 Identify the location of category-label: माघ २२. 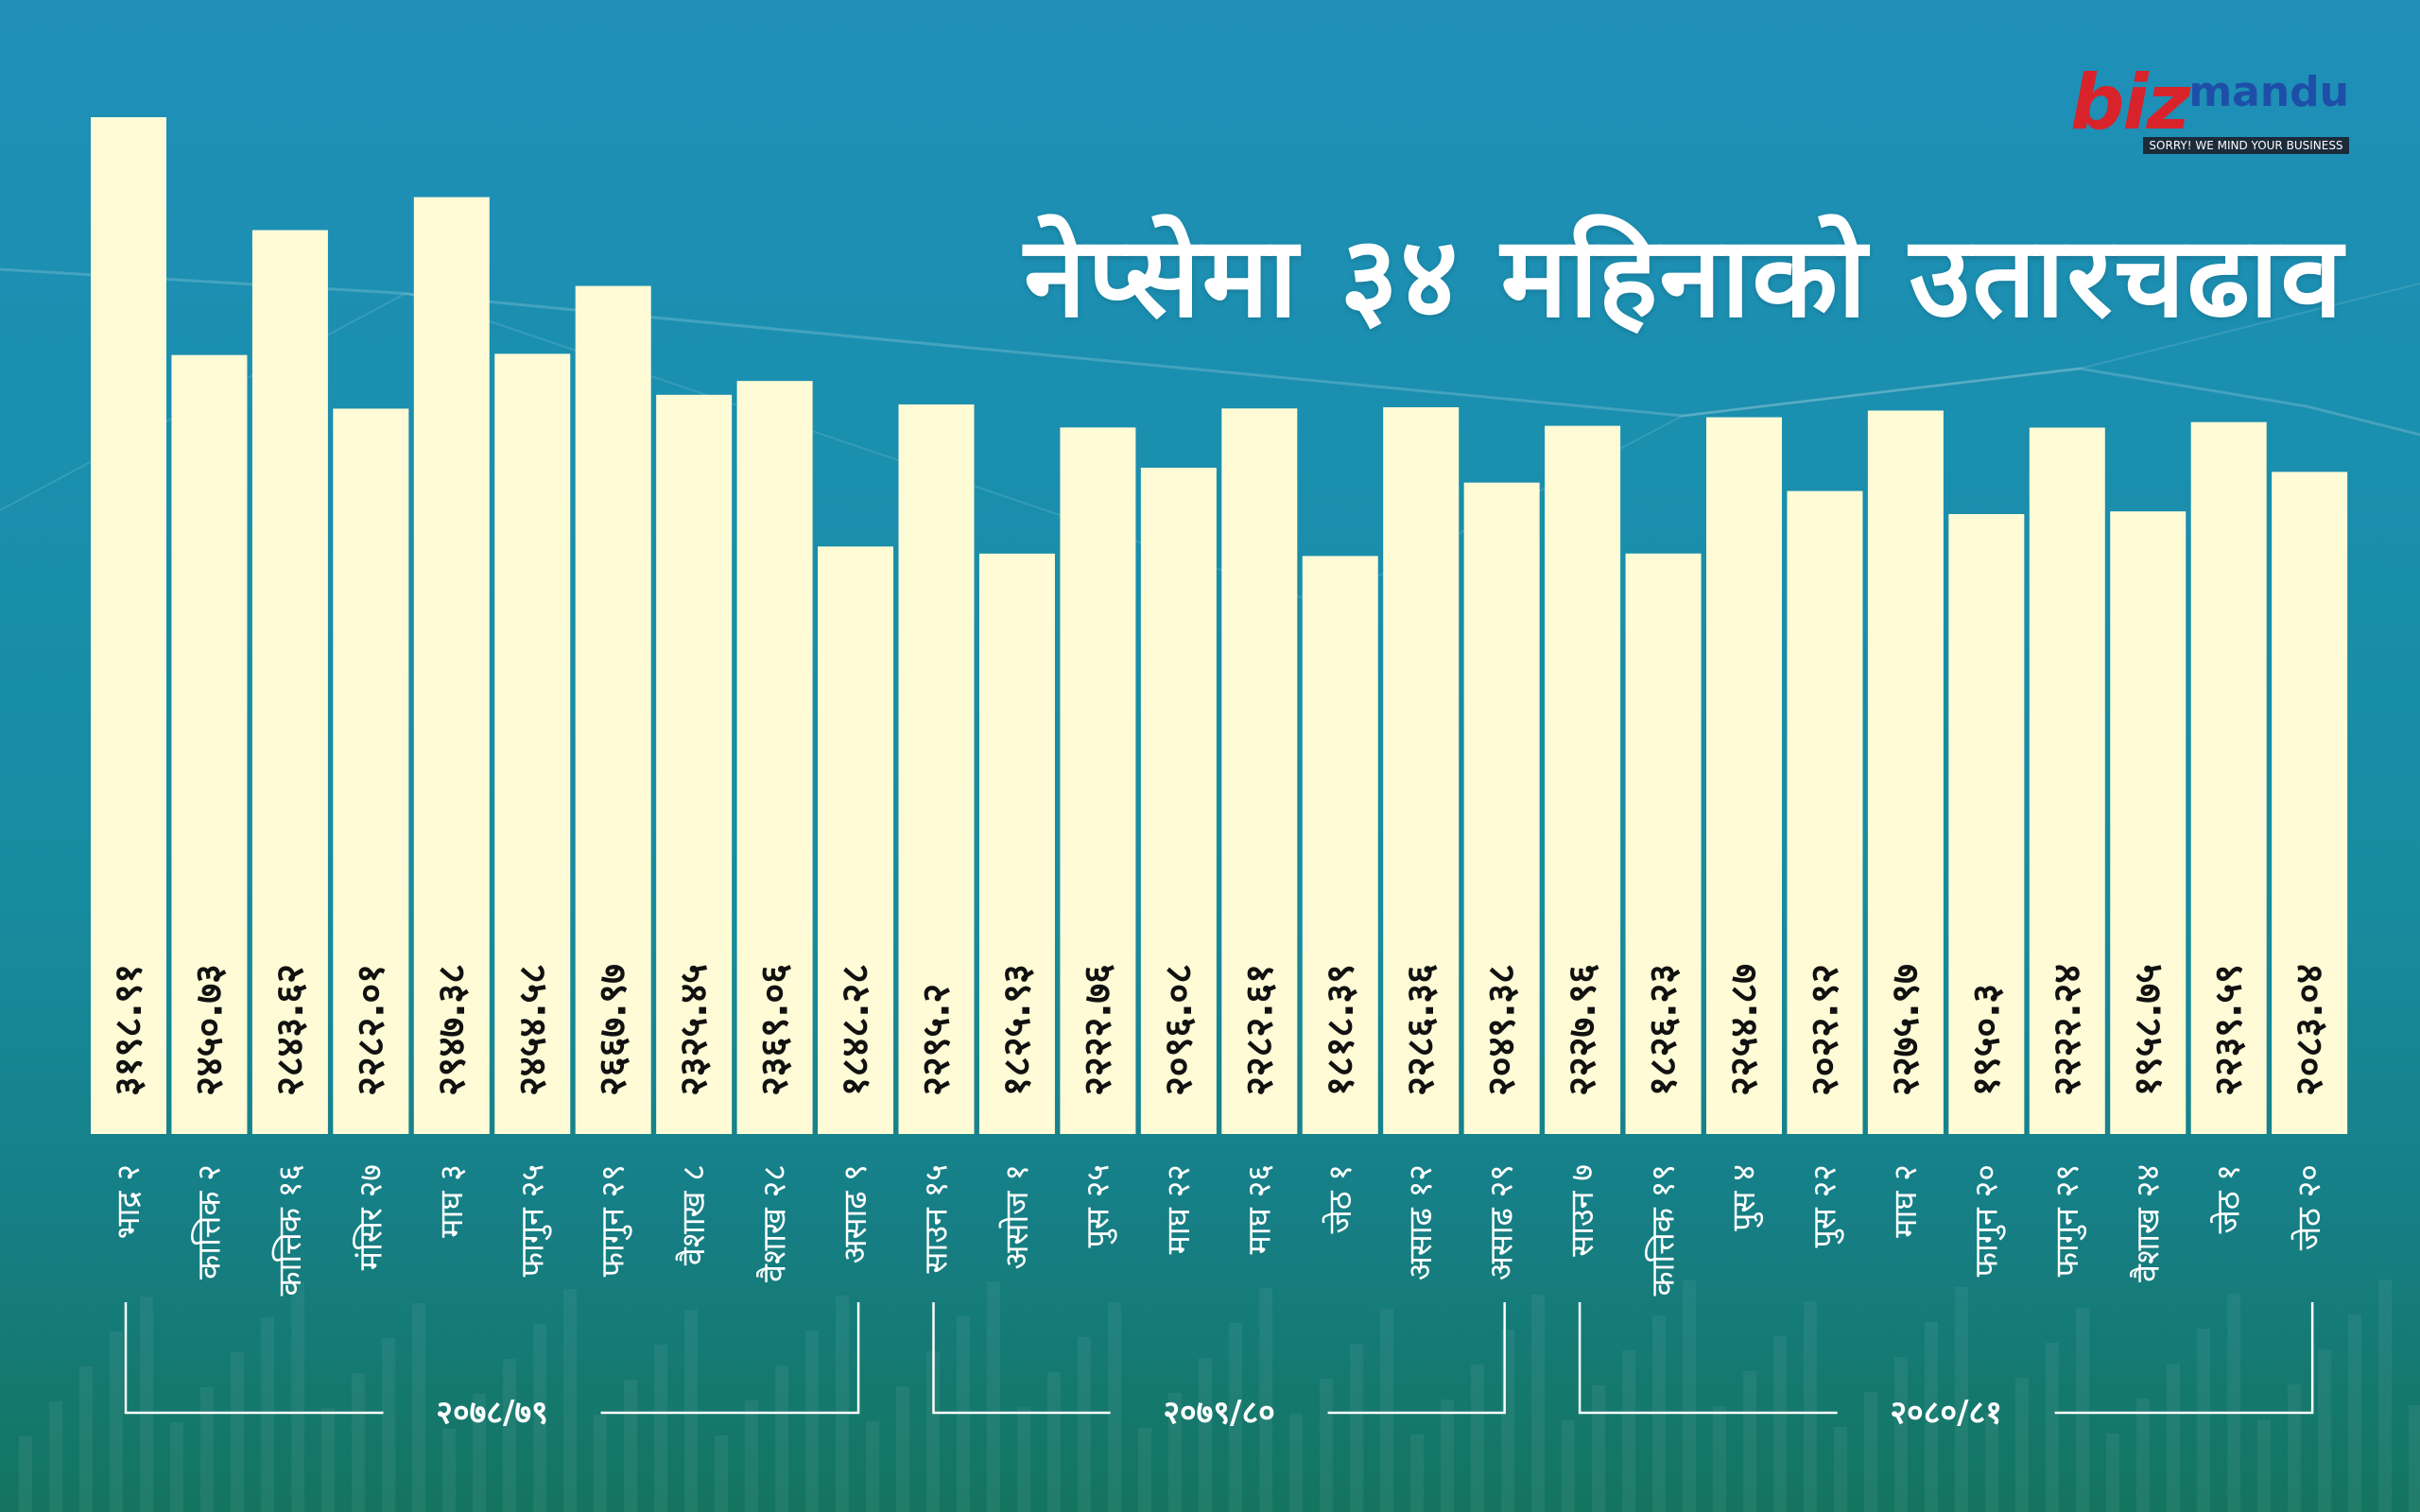
(1179, 1209).